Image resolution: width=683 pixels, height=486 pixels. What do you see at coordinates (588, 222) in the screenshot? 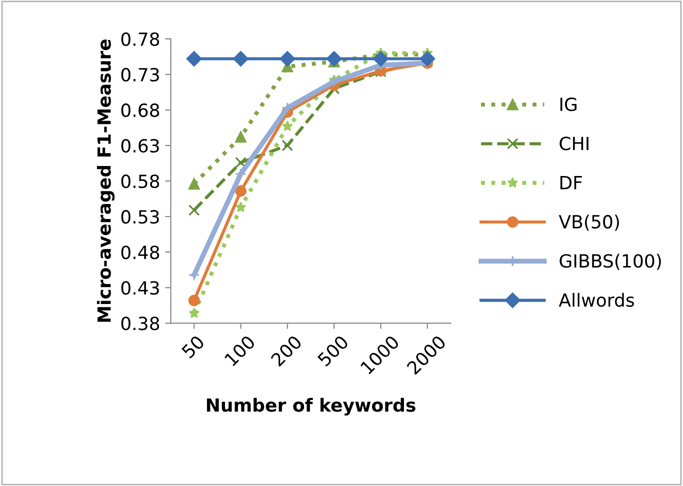
I see `legend-label: VB(50)` at bounding box center [588, 222].